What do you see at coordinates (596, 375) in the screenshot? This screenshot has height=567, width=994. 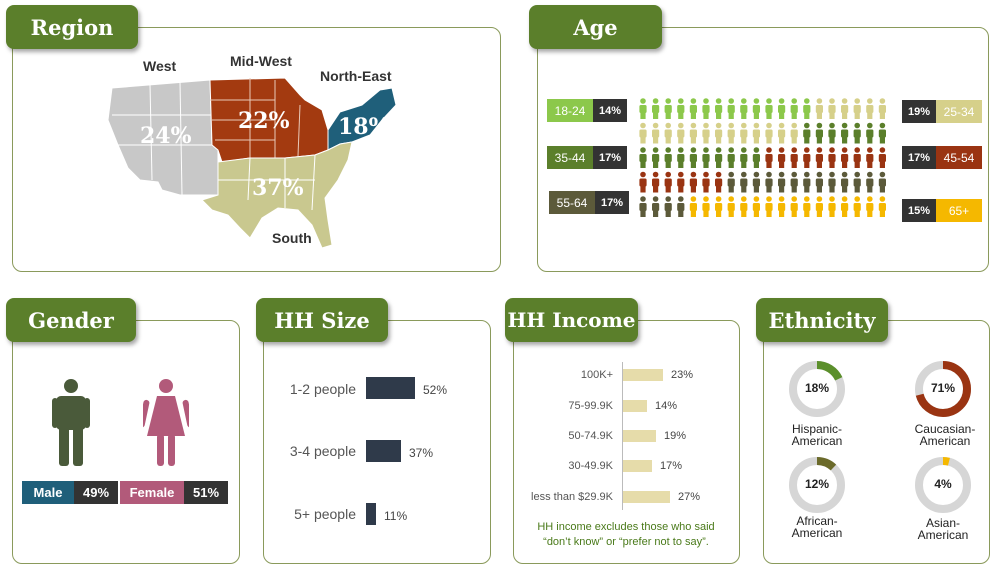 I see `hh-income-label-0: 100K+` at bounding box center [596, 375].